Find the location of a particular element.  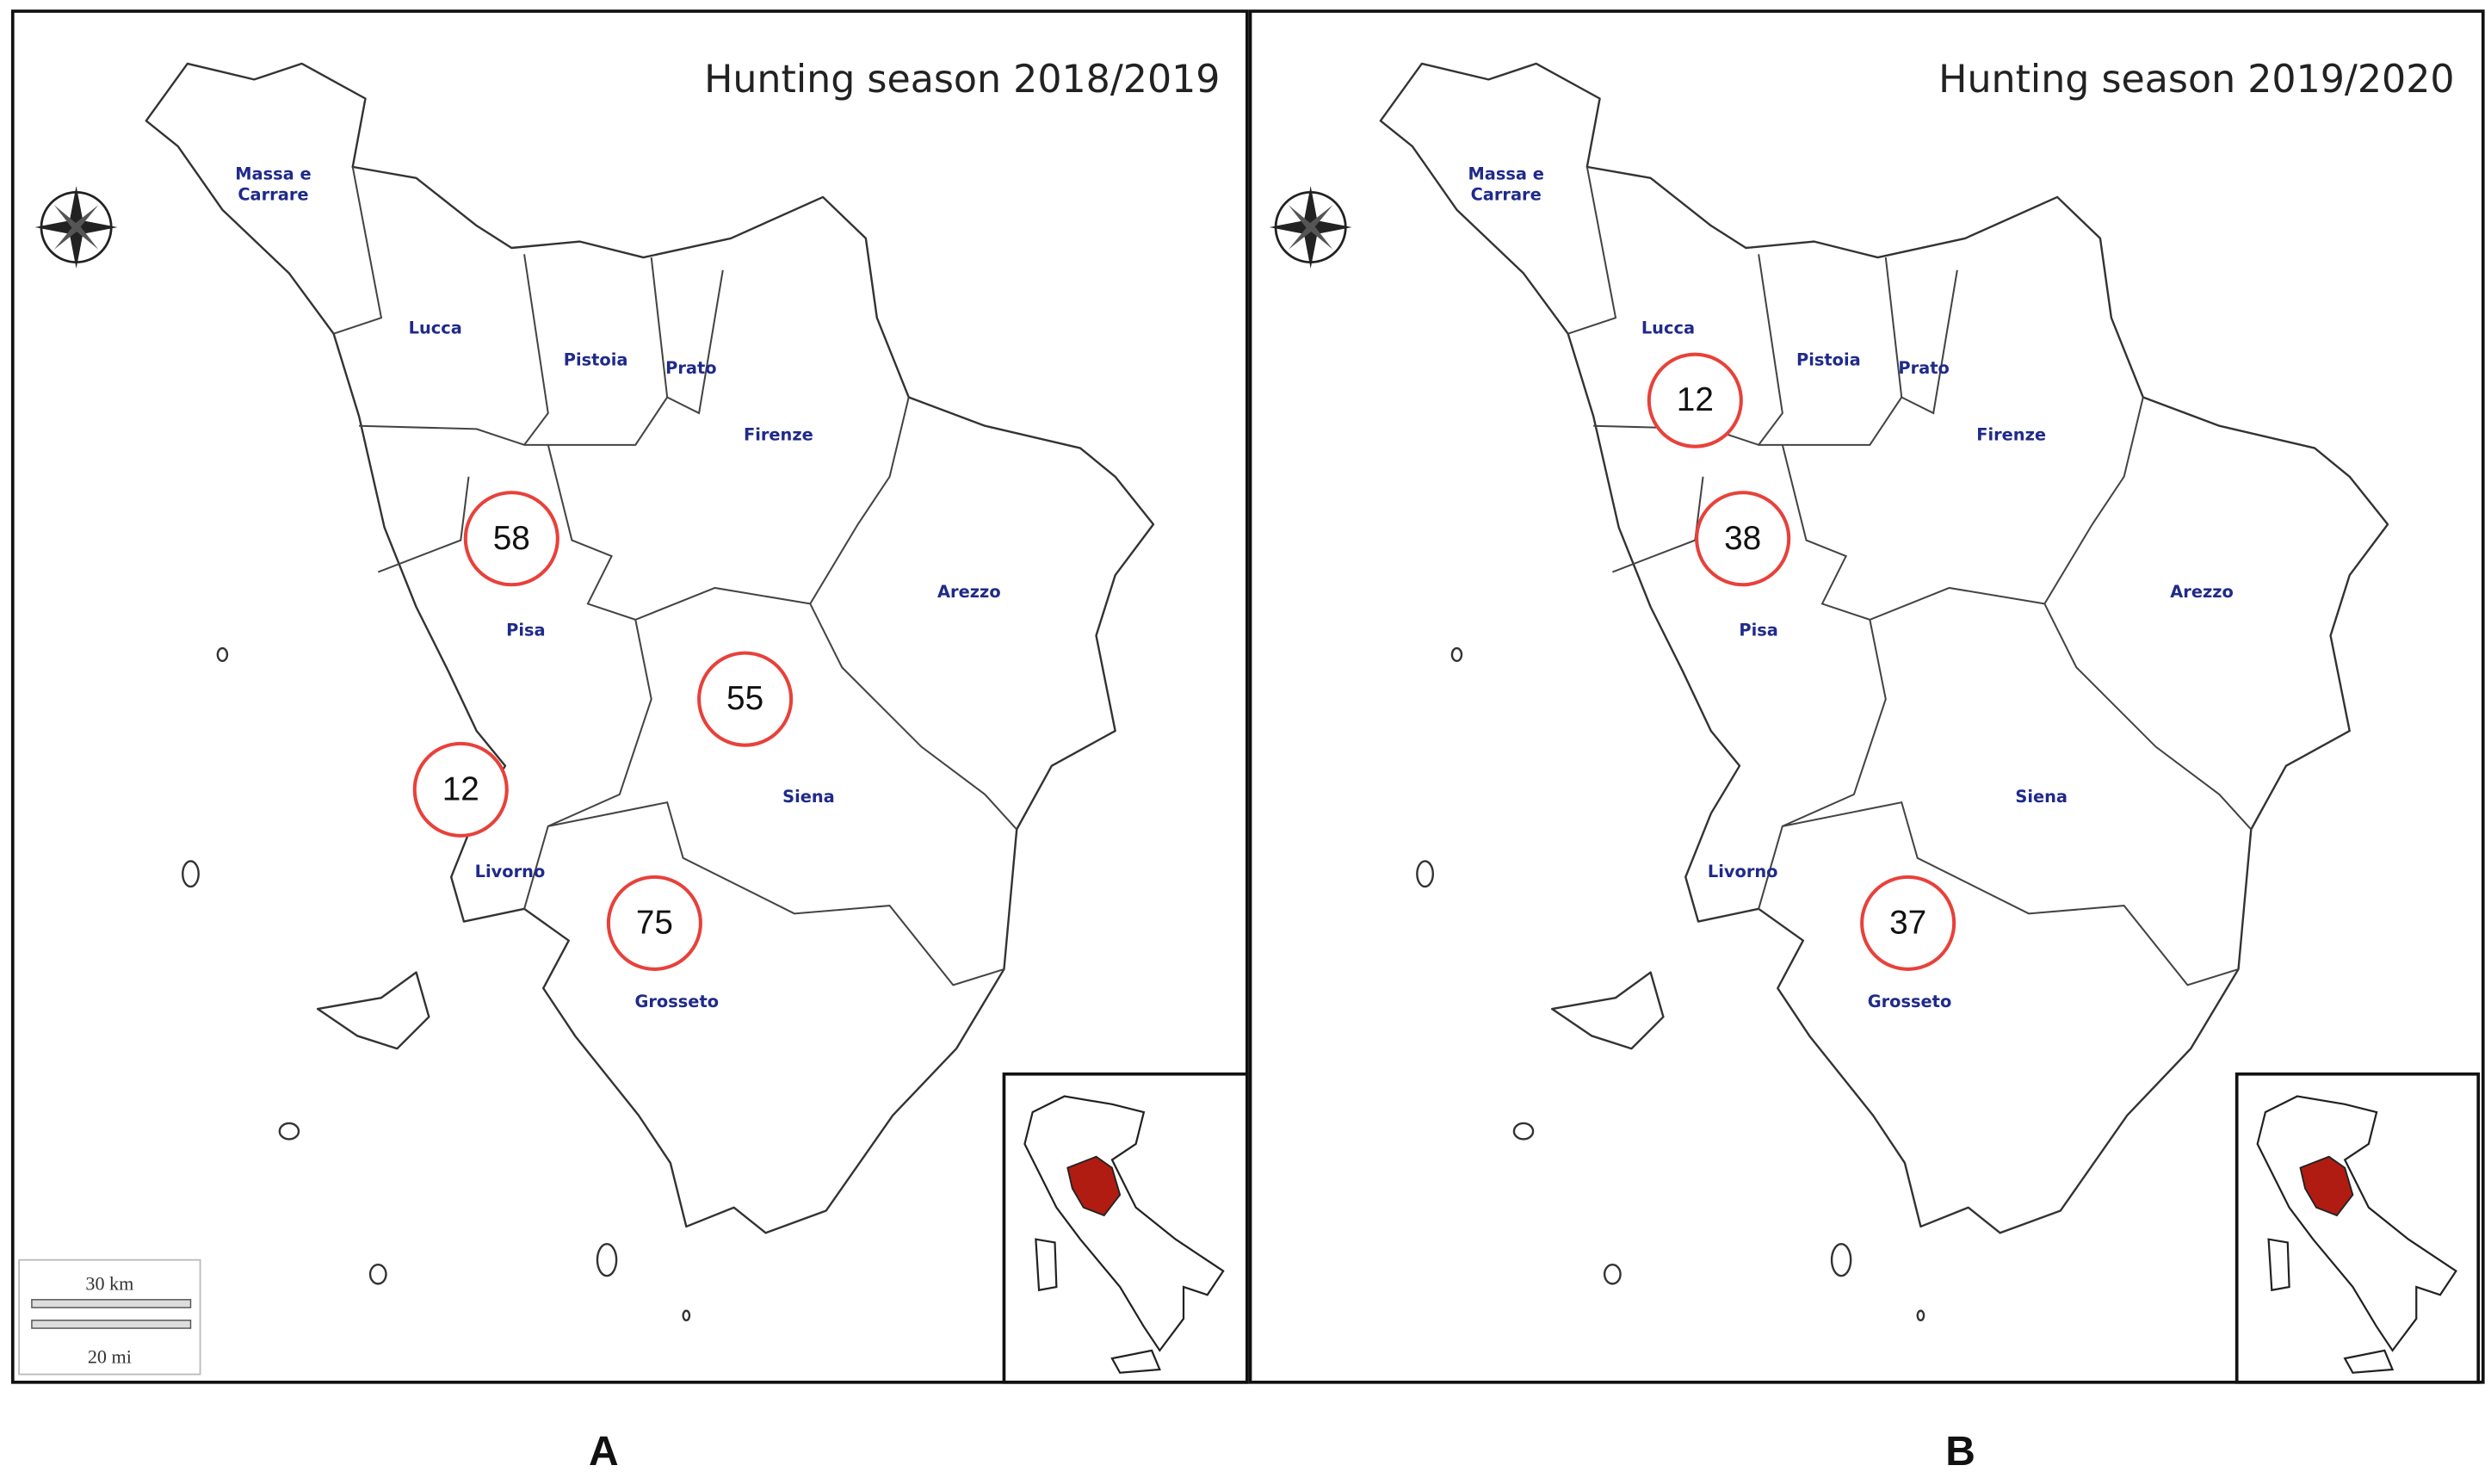

panel-letter: A is located at coordinates (604, 1452).